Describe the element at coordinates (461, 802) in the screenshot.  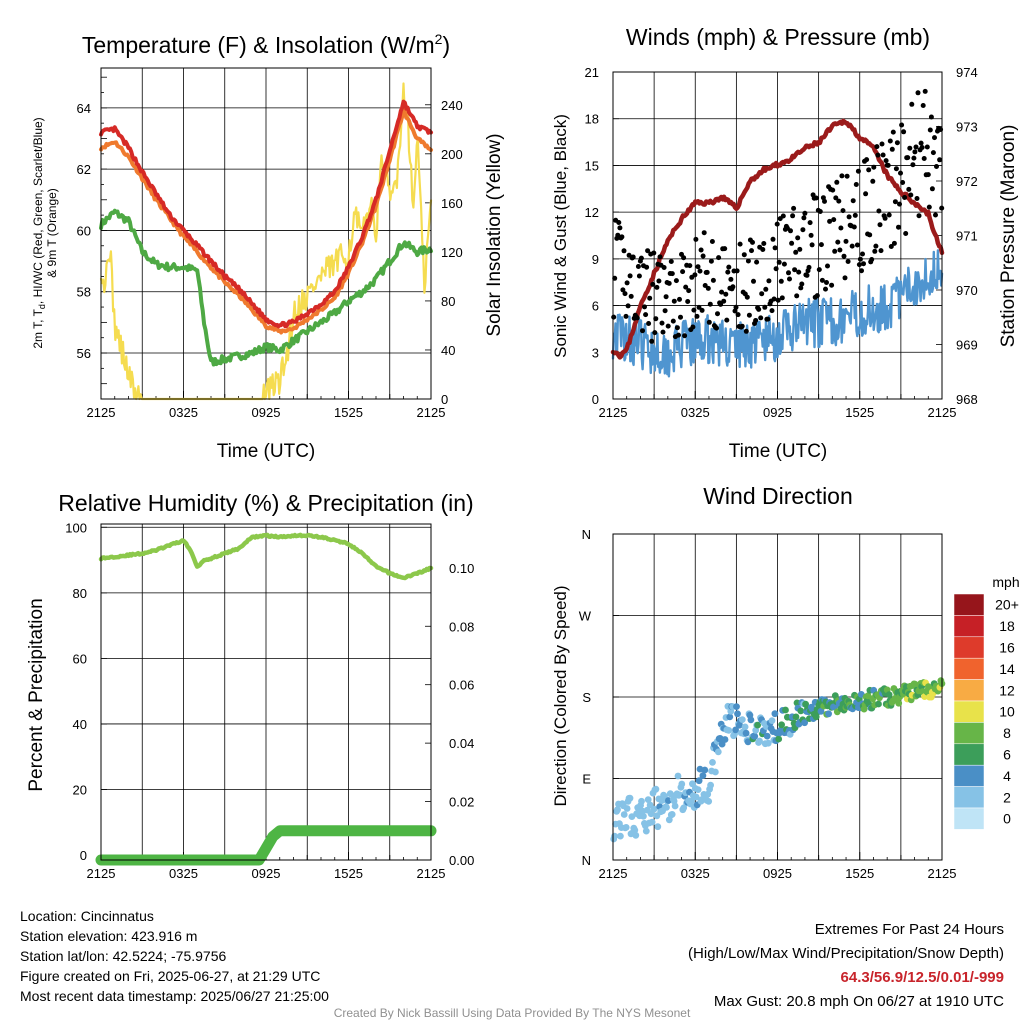
I see `precip-ytick-label-1: 0.02` at that location.